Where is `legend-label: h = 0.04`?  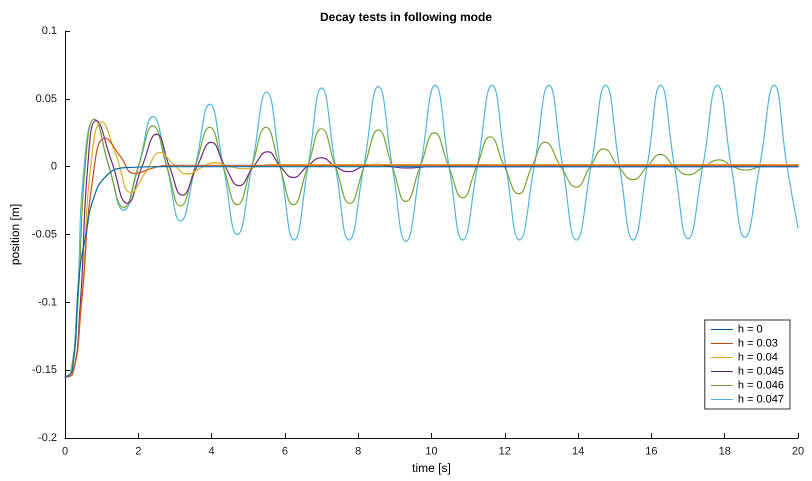 legend-label: h = 0.04 is located at coordinates (758, 358).